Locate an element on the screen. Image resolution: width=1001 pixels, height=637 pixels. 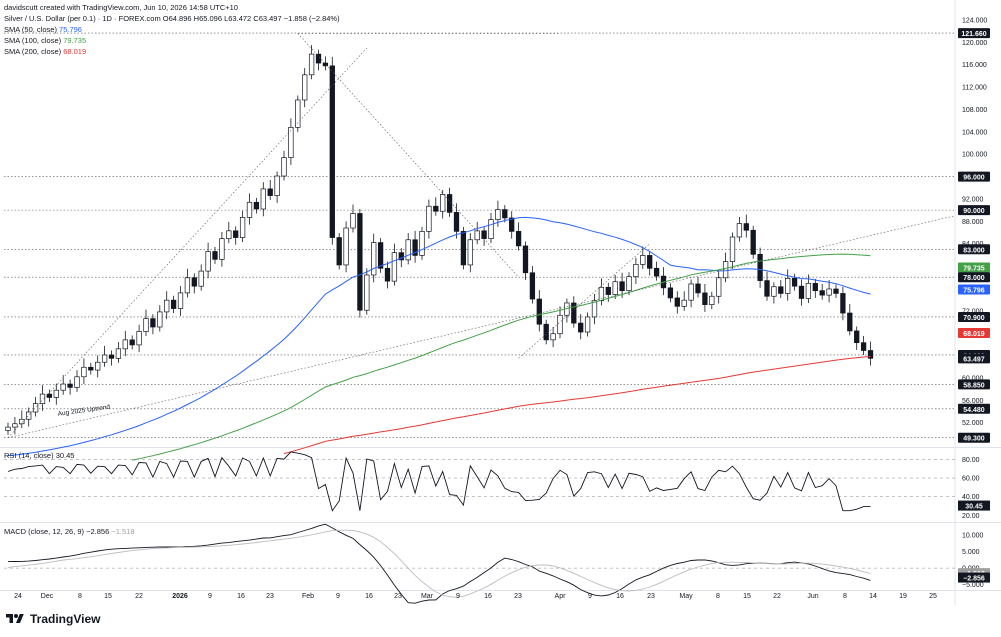
price-tick-label: 124.000 is located at coordinates (974, 21).